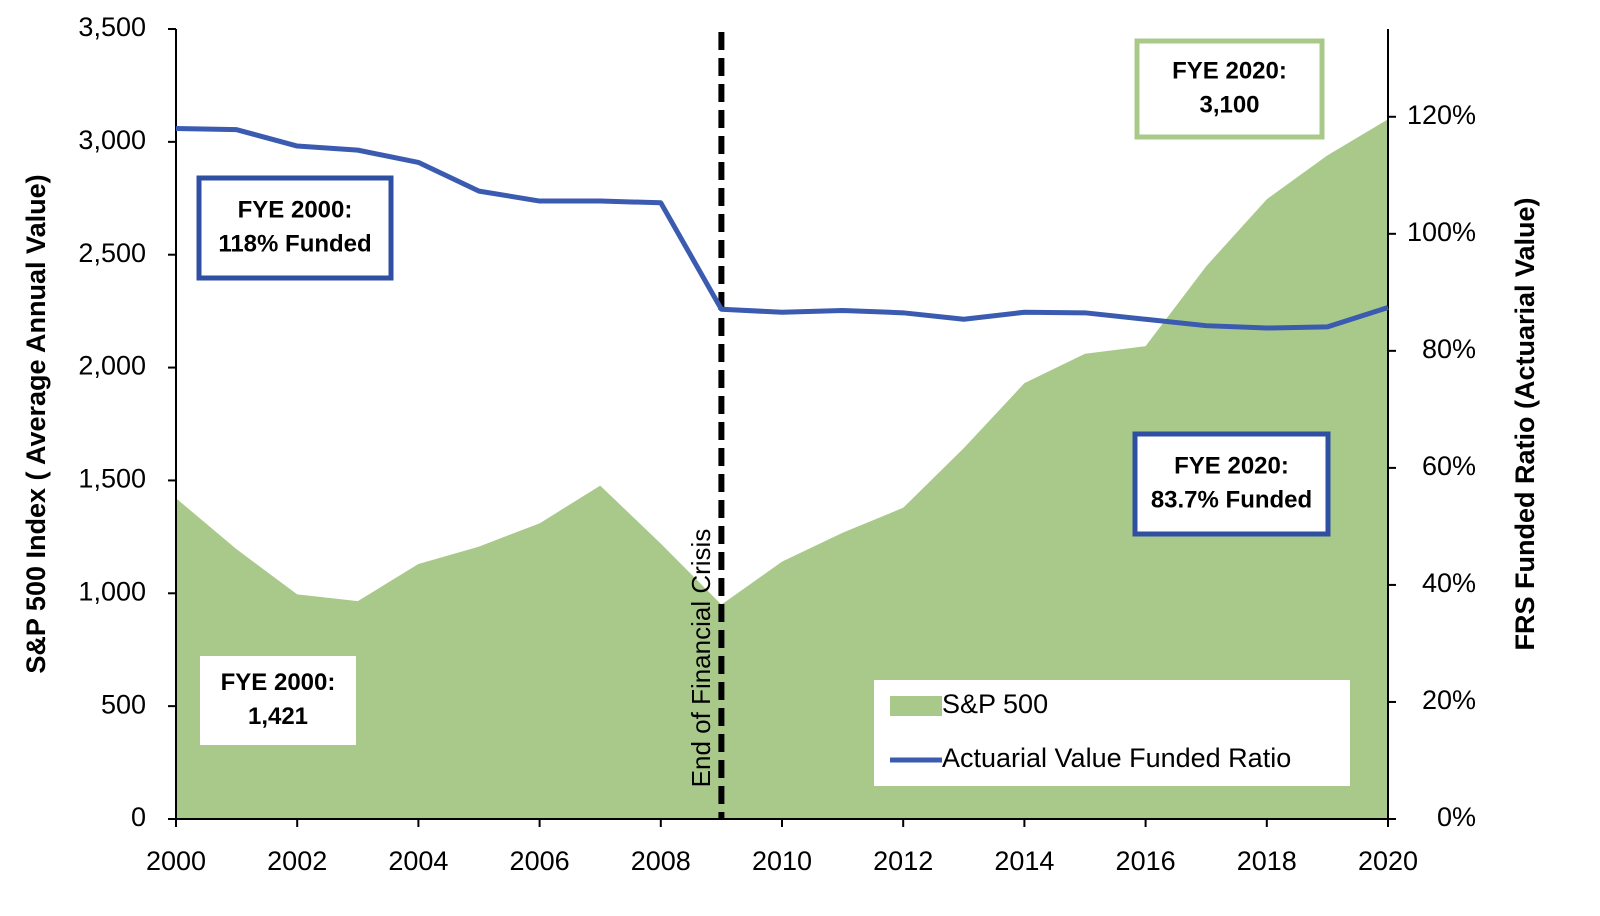 The width and height of the screenshot is (1600, 916). Describe the element at coordinates (1525, 423) in the screenshot. I see `y2-axis-label: FRS Funded Ratio (Actuarial Value)` at that location.